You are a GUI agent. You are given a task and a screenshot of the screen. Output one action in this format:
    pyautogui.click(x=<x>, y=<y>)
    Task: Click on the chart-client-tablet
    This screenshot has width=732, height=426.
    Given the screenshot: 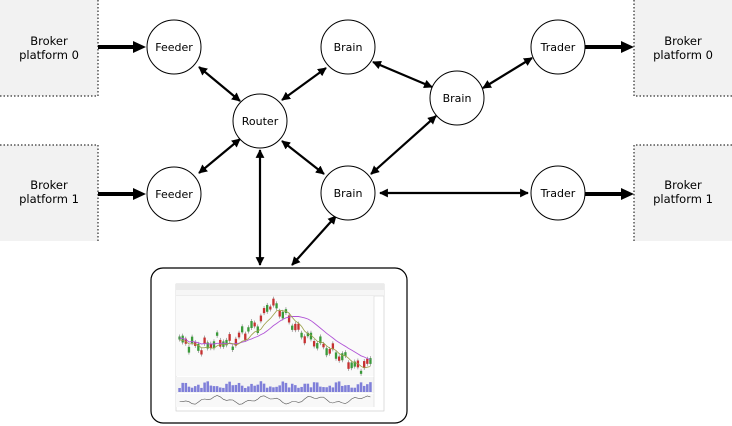 What is the action you would take?
    pyautogui.click(x=279, y=345)
    